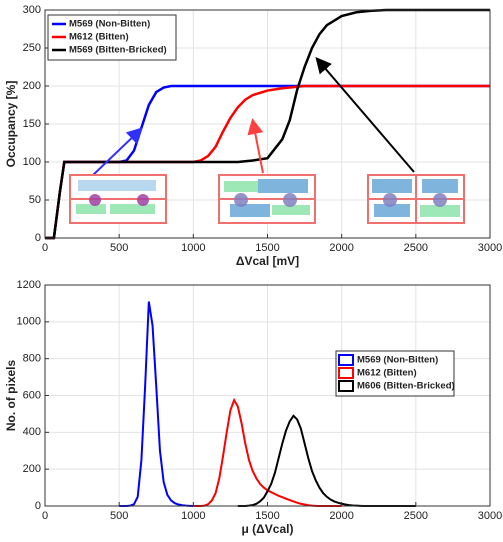  I want to click on x-axis-label: μ (ΔVcal), so click(268, 529).